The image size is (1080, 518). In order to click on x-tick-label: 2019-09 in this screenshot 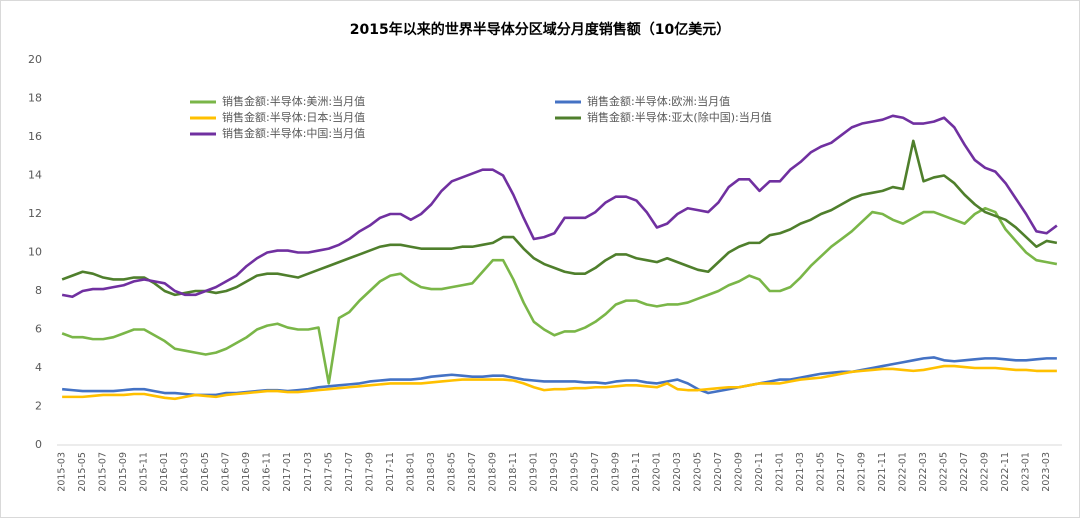, I will do `click(615, 472)`.